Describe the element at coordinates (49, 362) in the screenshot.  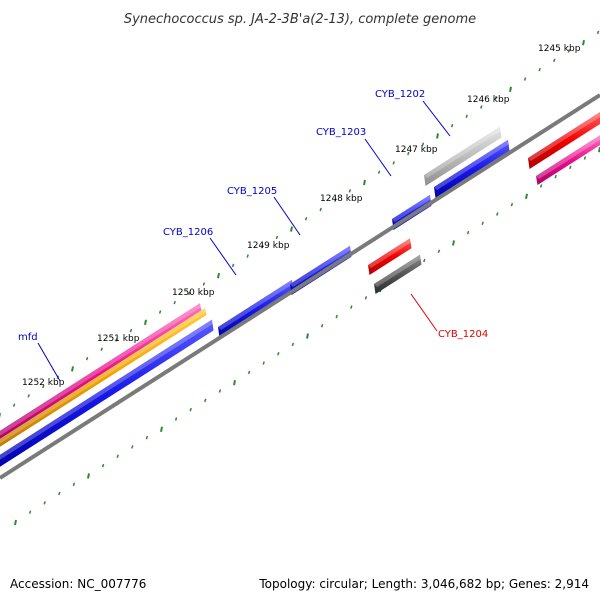
I see `leader-line-mfd` at that location.